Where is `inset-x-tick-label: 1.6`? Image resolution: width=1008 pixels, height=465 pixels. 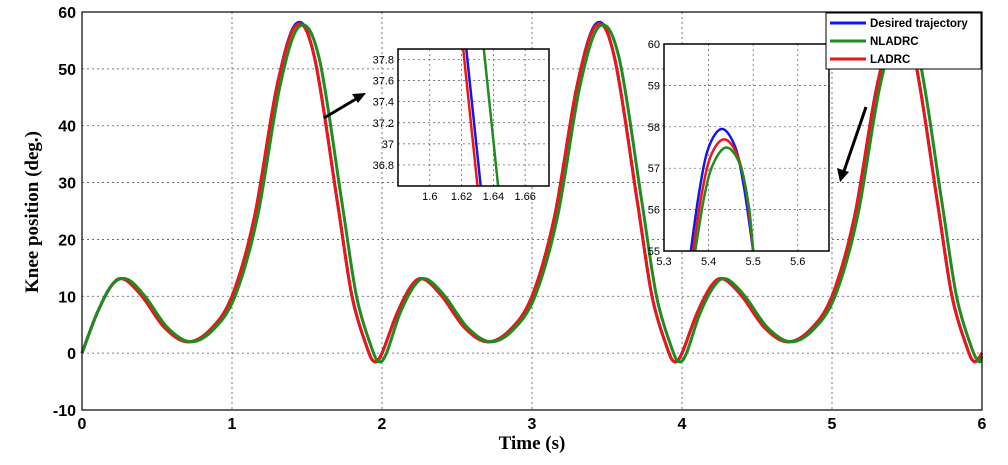 inset-x-tick-label: 1.6 is located at coordinates (429, 197).